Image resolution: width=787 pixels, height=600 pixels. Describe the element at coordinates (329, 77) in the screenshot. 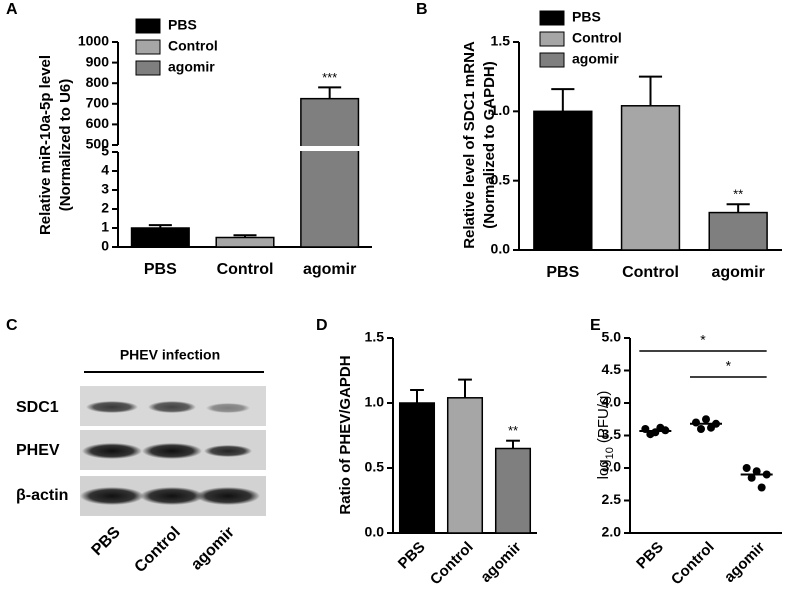

I see `annotation: ***` at that location.